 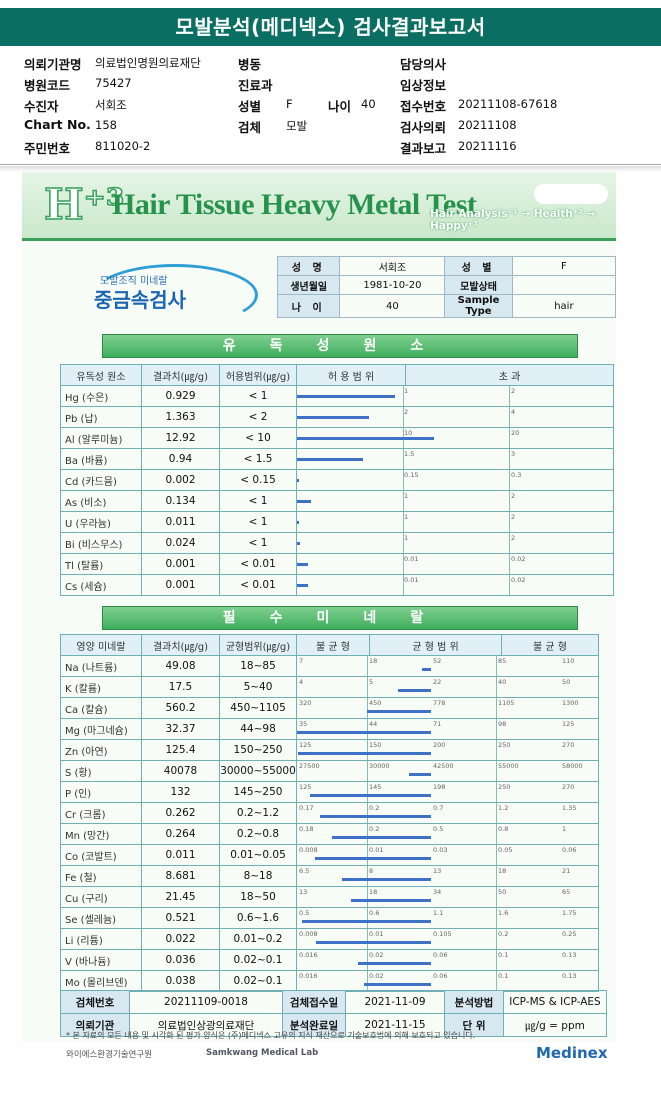 What do you see at coordinates (403, 585) in the screenshot?
I see `allowed-limit-line` at bounding box center [403, 585].